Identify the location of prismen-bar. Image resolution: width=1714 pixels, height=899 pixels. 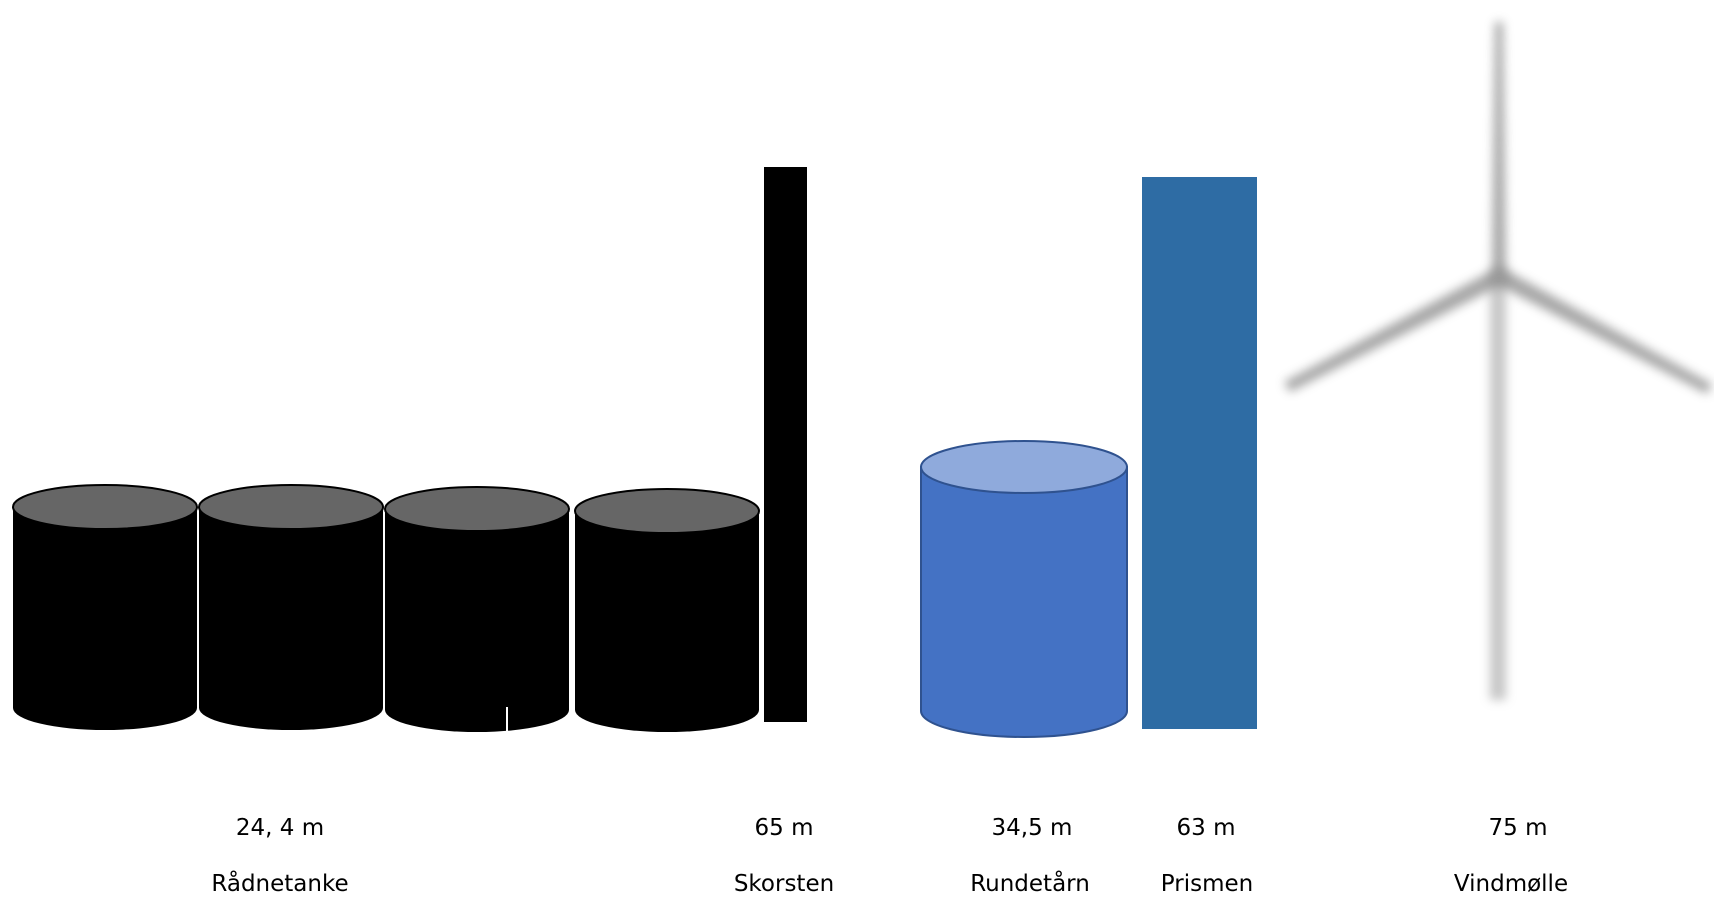
(1199, 453).